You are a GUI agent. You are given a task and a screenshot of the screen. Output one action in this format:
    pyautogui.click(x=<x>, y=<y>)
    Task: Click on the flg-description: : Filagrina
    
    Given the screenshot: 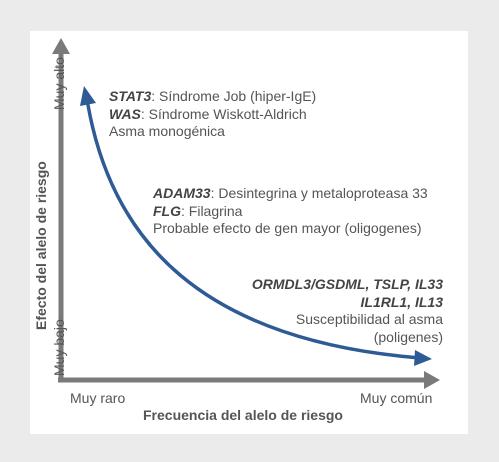 What is the action you would take?
    pyautogui.click(x=212, y=210)
    